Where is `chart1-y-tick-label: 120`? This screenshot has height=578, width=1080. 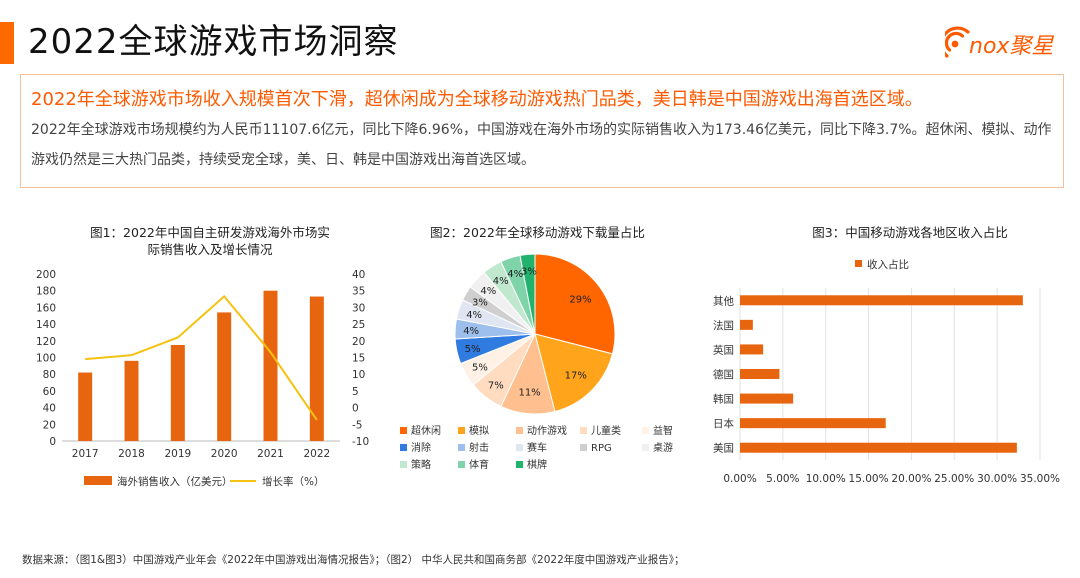
chart1-y-tick-label: 120 is located at coordinates (46, 342).